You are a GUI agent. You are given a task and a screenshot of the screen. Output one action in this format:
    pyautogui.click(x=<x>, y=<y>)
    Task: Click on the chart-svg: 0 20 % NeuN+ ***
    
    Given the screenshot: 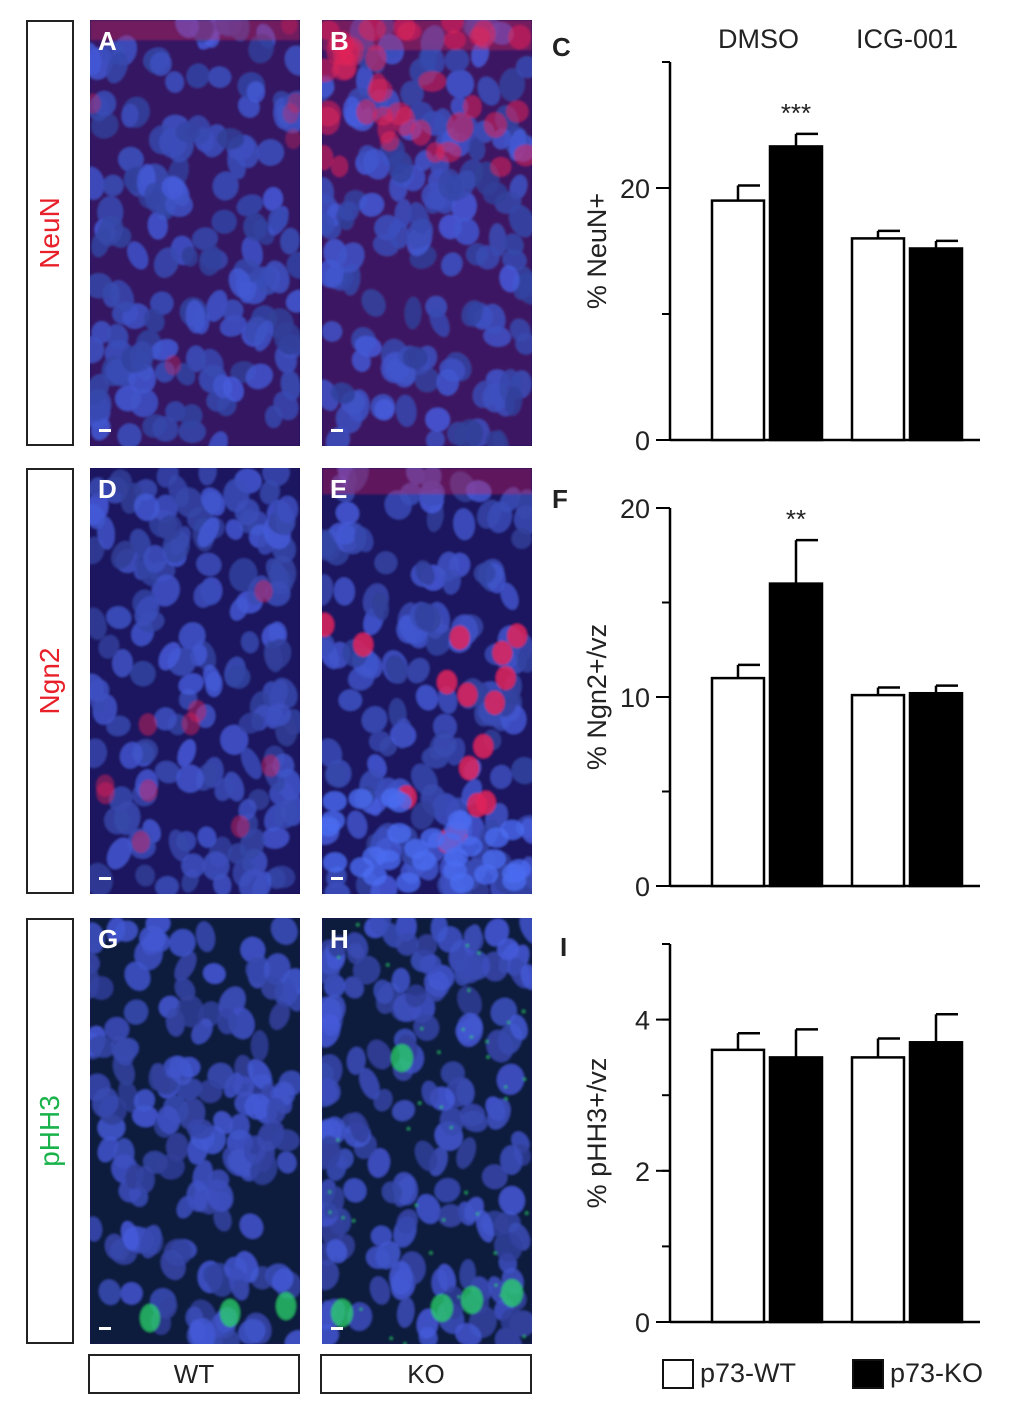 What is the action you would take?
    pyautogui.click(x=781, y=258)
    